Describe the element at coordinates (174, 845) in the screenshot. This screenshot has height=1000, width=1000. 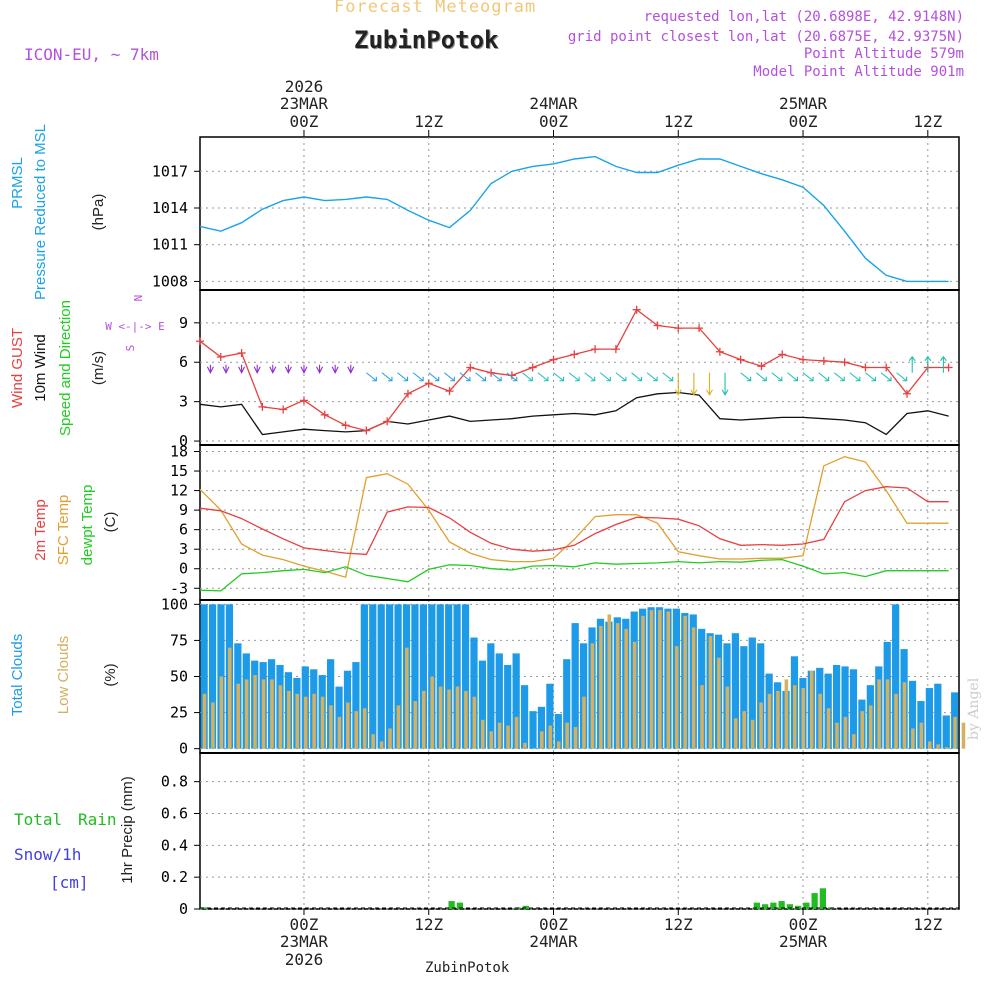
I see `ytick-label: 0.4` at that location.